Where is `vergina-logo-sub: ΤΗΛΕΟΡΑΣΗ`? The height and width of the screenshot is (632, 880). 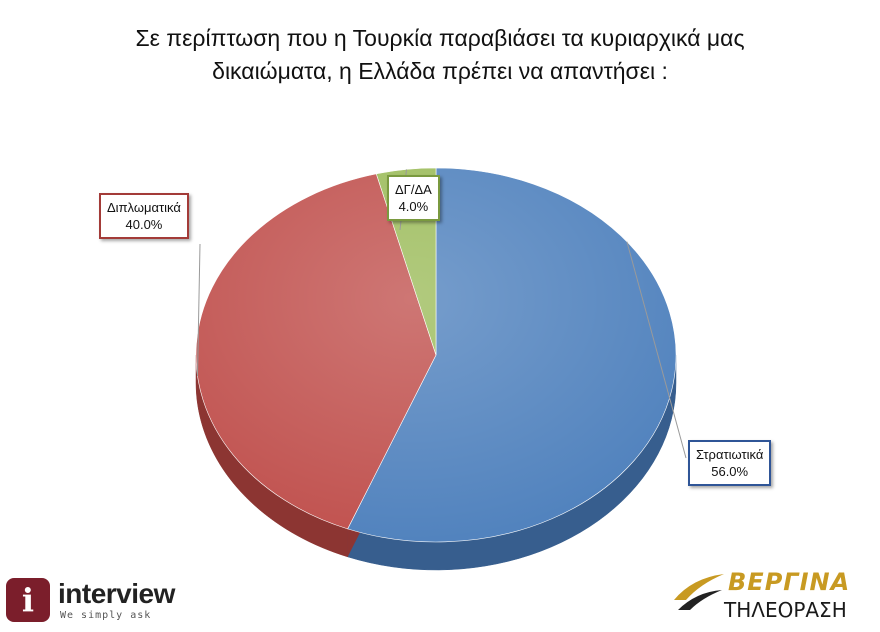 vergina-logo-sub: ΤΗΛΕΟΡΑΣΗ is located at coordinates (785, 610).